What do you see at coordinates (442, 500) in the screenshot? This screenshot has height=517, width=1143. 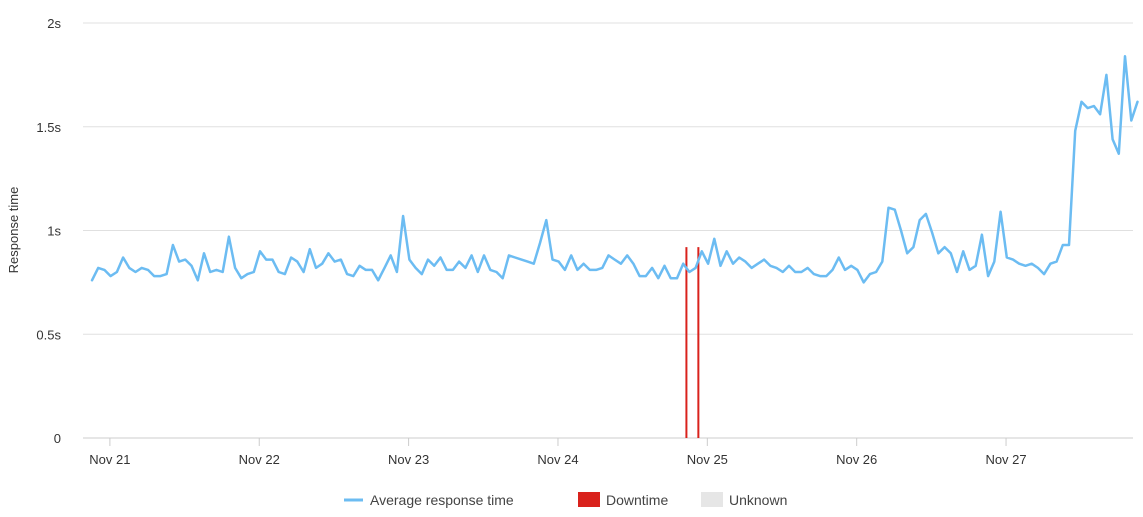 I see `legend-label-average-response-time: Average response time` at bounding box center [442, 500].